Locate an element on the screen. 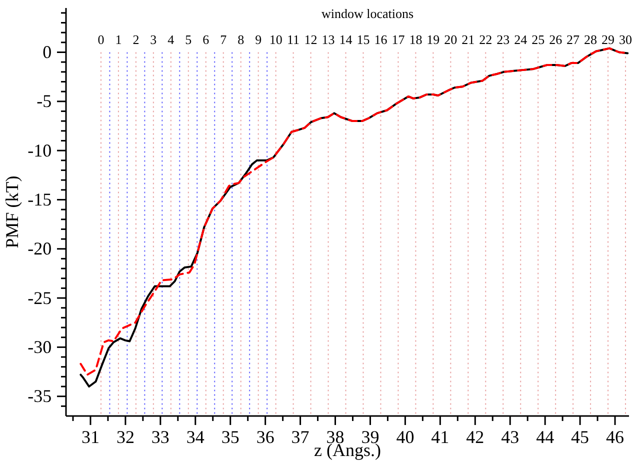 The width and height of the screenshot is (637, 464). x2-tick-label: 13 is located at coordinates (328, 39).